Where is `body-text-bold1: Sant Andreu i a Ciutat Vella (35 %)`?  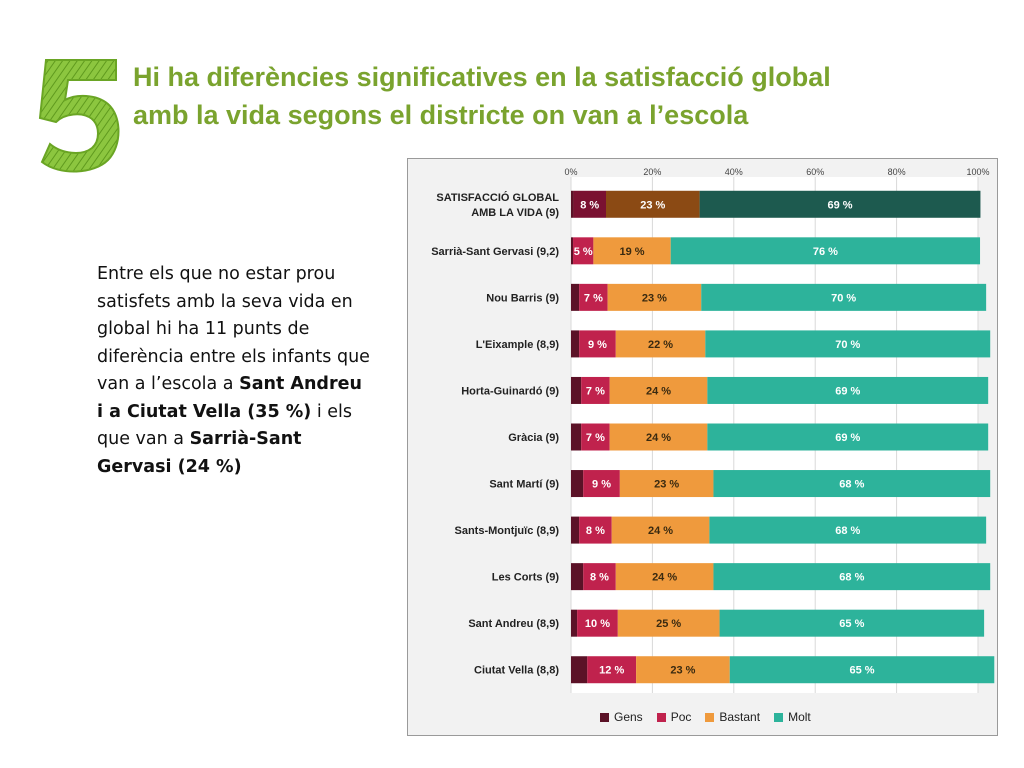
body-text-bold1: Sant Andreu i a Ciutat Vella (35 %) is located at coordinates (229, 398).